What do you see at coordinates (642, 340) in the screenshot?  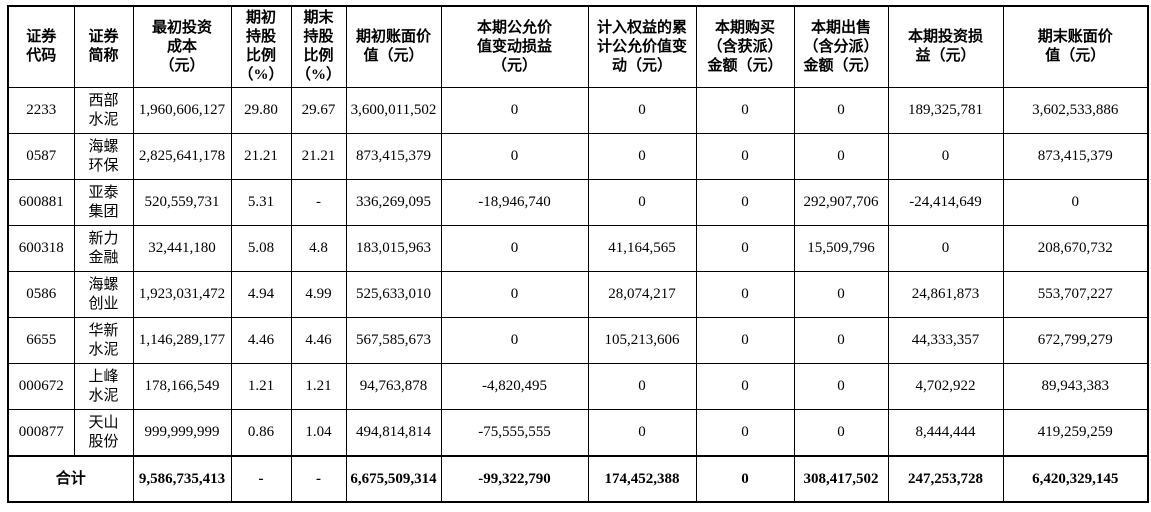 I see `cell-cumulative-fair-value-change-in-equity: 105,213,606` at bounding box center [642, 340].